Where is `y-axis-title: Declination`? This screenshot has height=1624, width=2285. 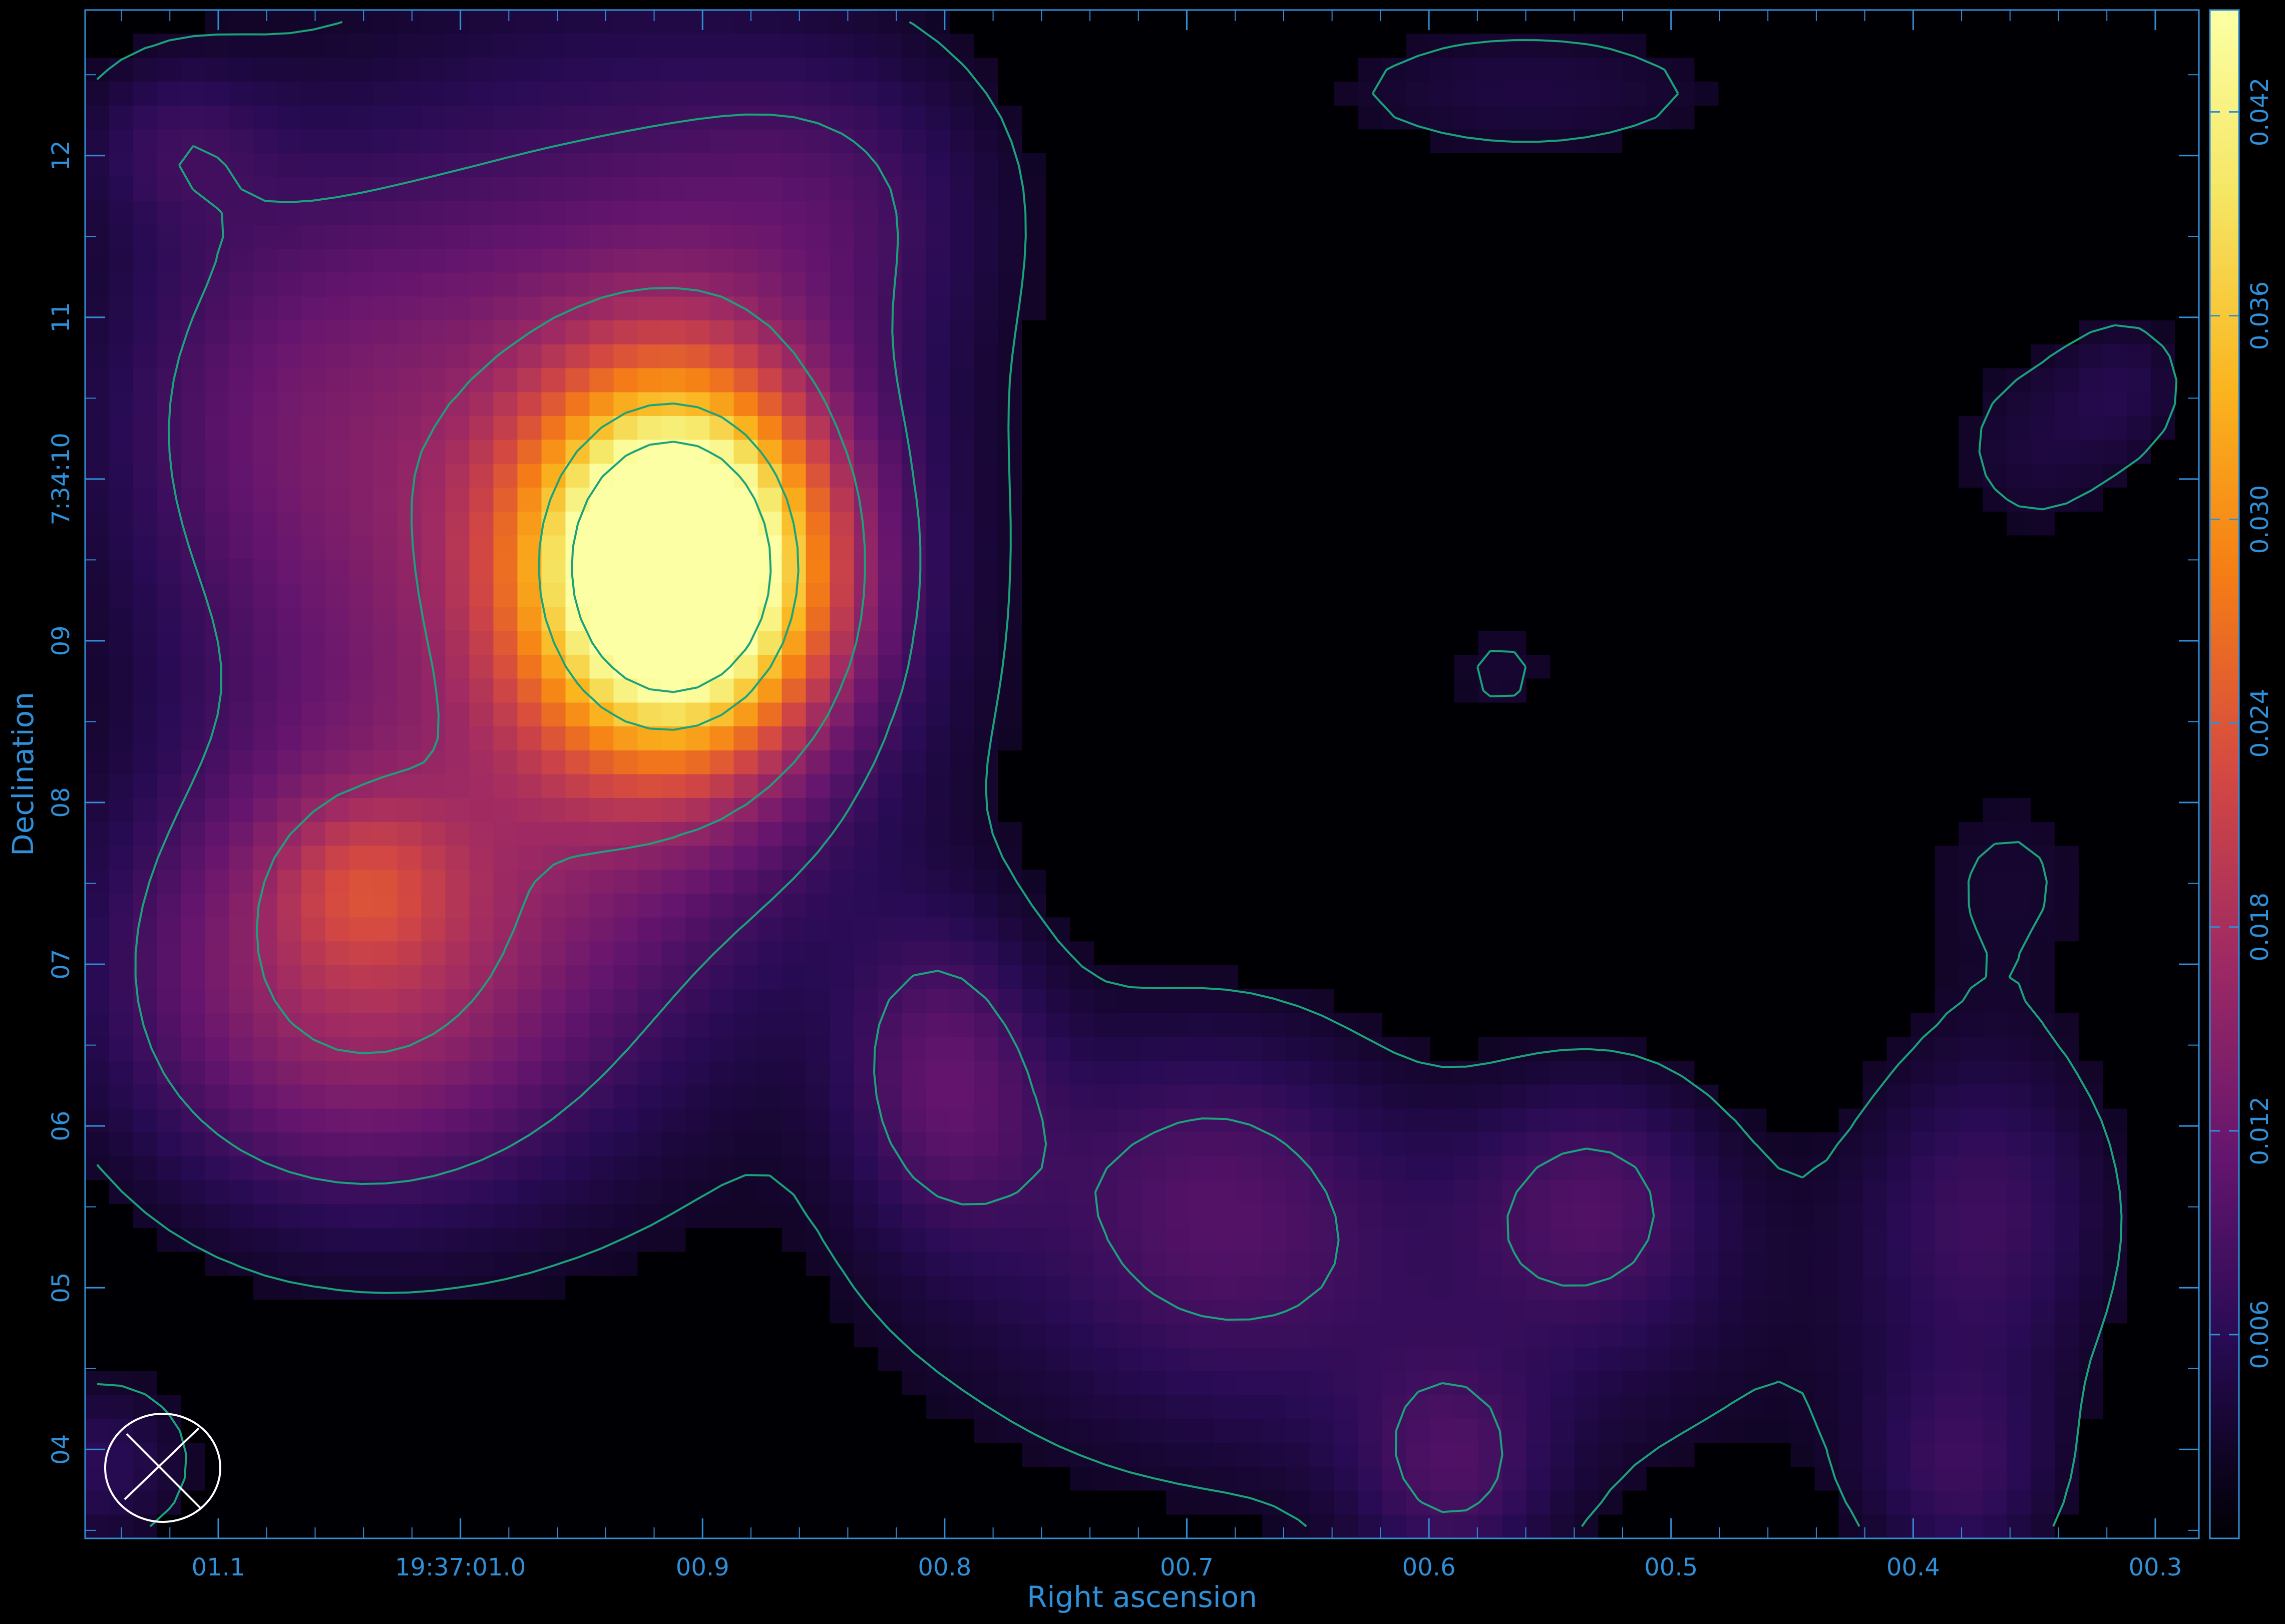
y-axis-title: Declination is located at coordinates (23, 774).